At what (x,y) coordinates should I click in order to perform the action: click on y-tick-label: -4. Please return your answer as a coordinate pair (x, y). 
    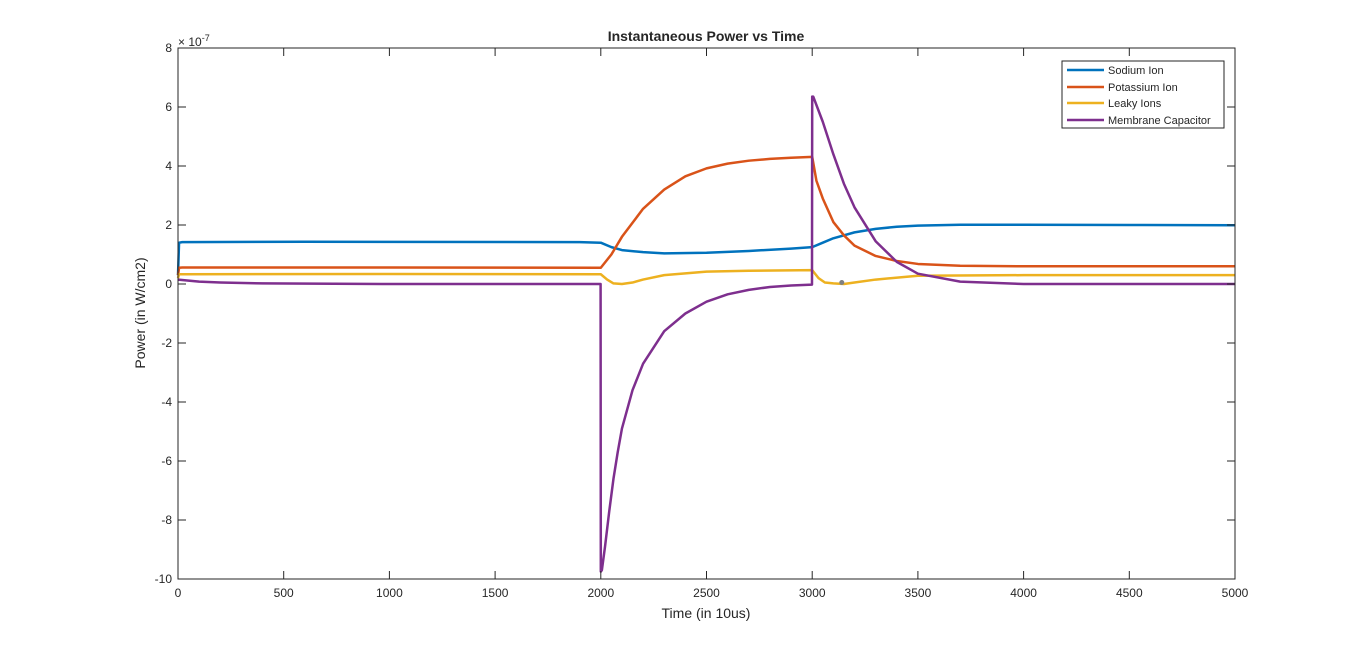
    Looking at the image, I should click on (166, 402).